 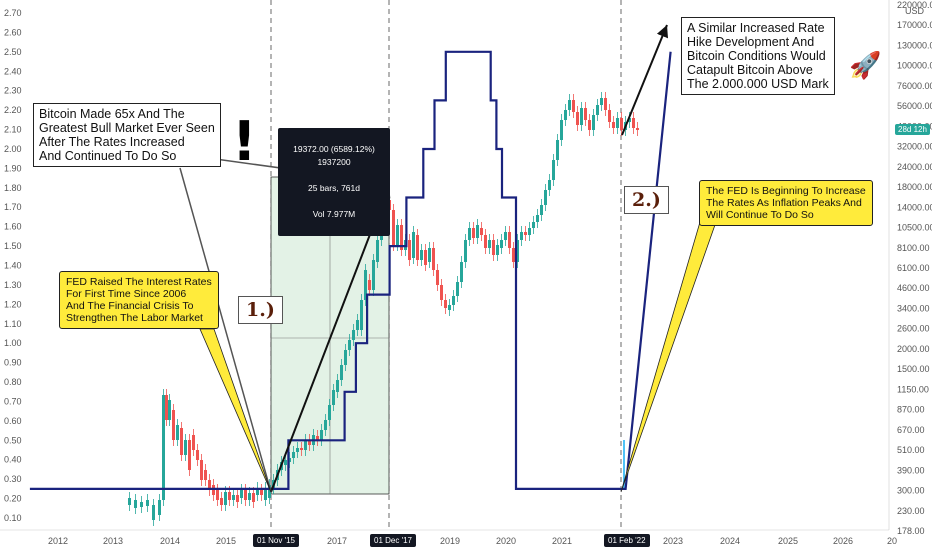 I want to click on left-tick-label: 1.30, so click(x=13, y=285).